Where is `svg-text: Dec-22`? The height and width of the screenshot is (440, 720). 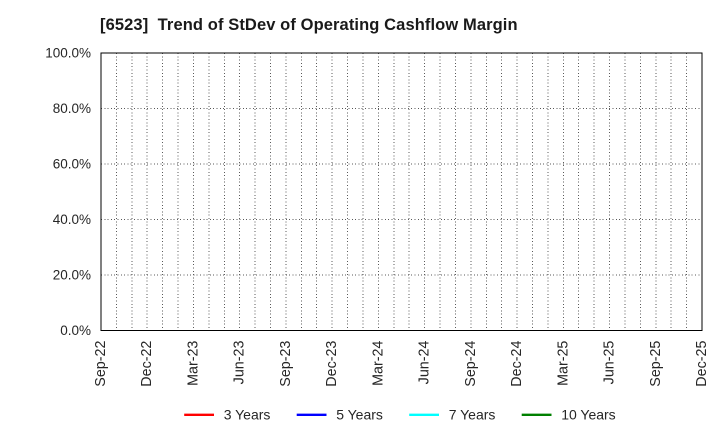
svg-text: Dec-22 is located at coordinates (147, 364).